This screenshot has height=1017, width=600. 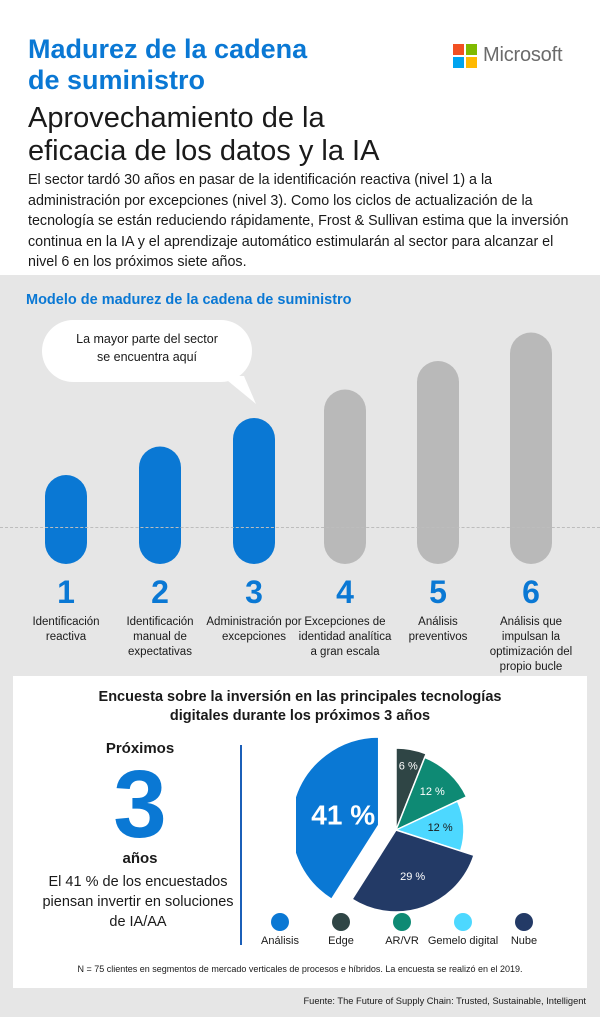 I want to click on legend-label: Edge, so click(x=341, y=941).